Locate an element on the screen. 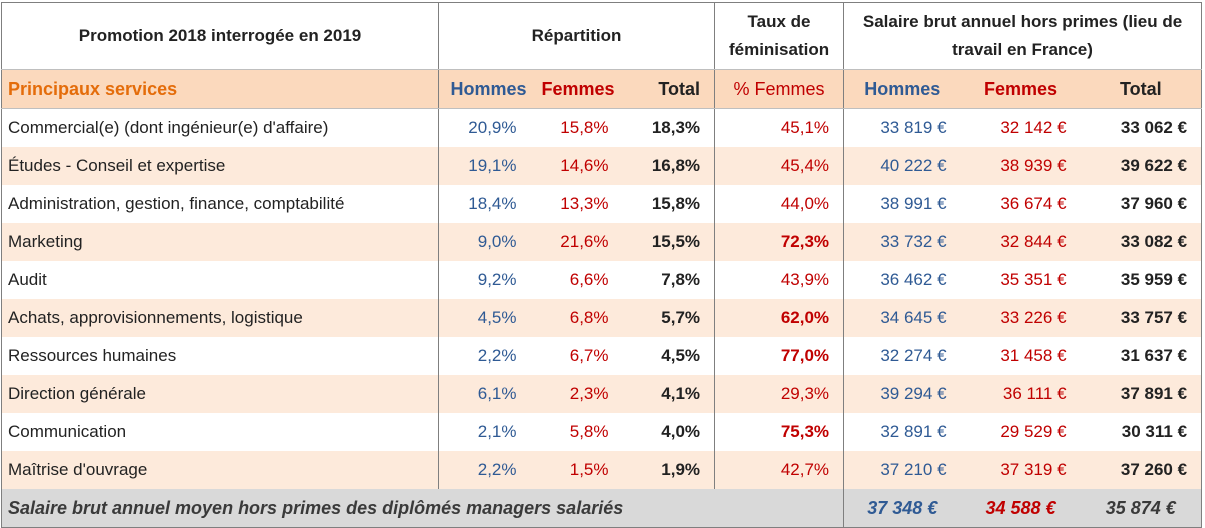 The width and height of the screenshot is (1205, 528). salary-total-value: 37 260 € is located at coordinates (1154, 469).